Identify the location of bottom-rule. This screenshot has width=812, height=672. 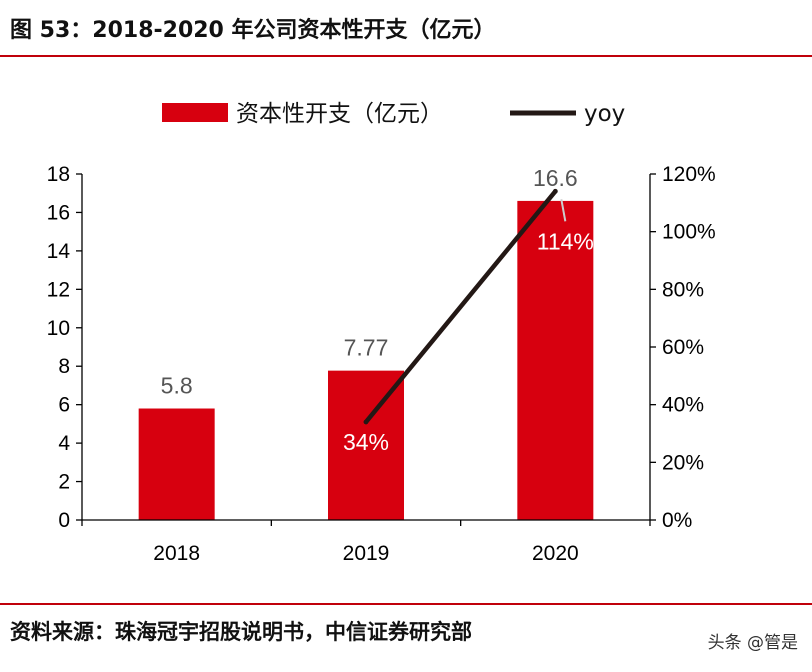
(406, 604).